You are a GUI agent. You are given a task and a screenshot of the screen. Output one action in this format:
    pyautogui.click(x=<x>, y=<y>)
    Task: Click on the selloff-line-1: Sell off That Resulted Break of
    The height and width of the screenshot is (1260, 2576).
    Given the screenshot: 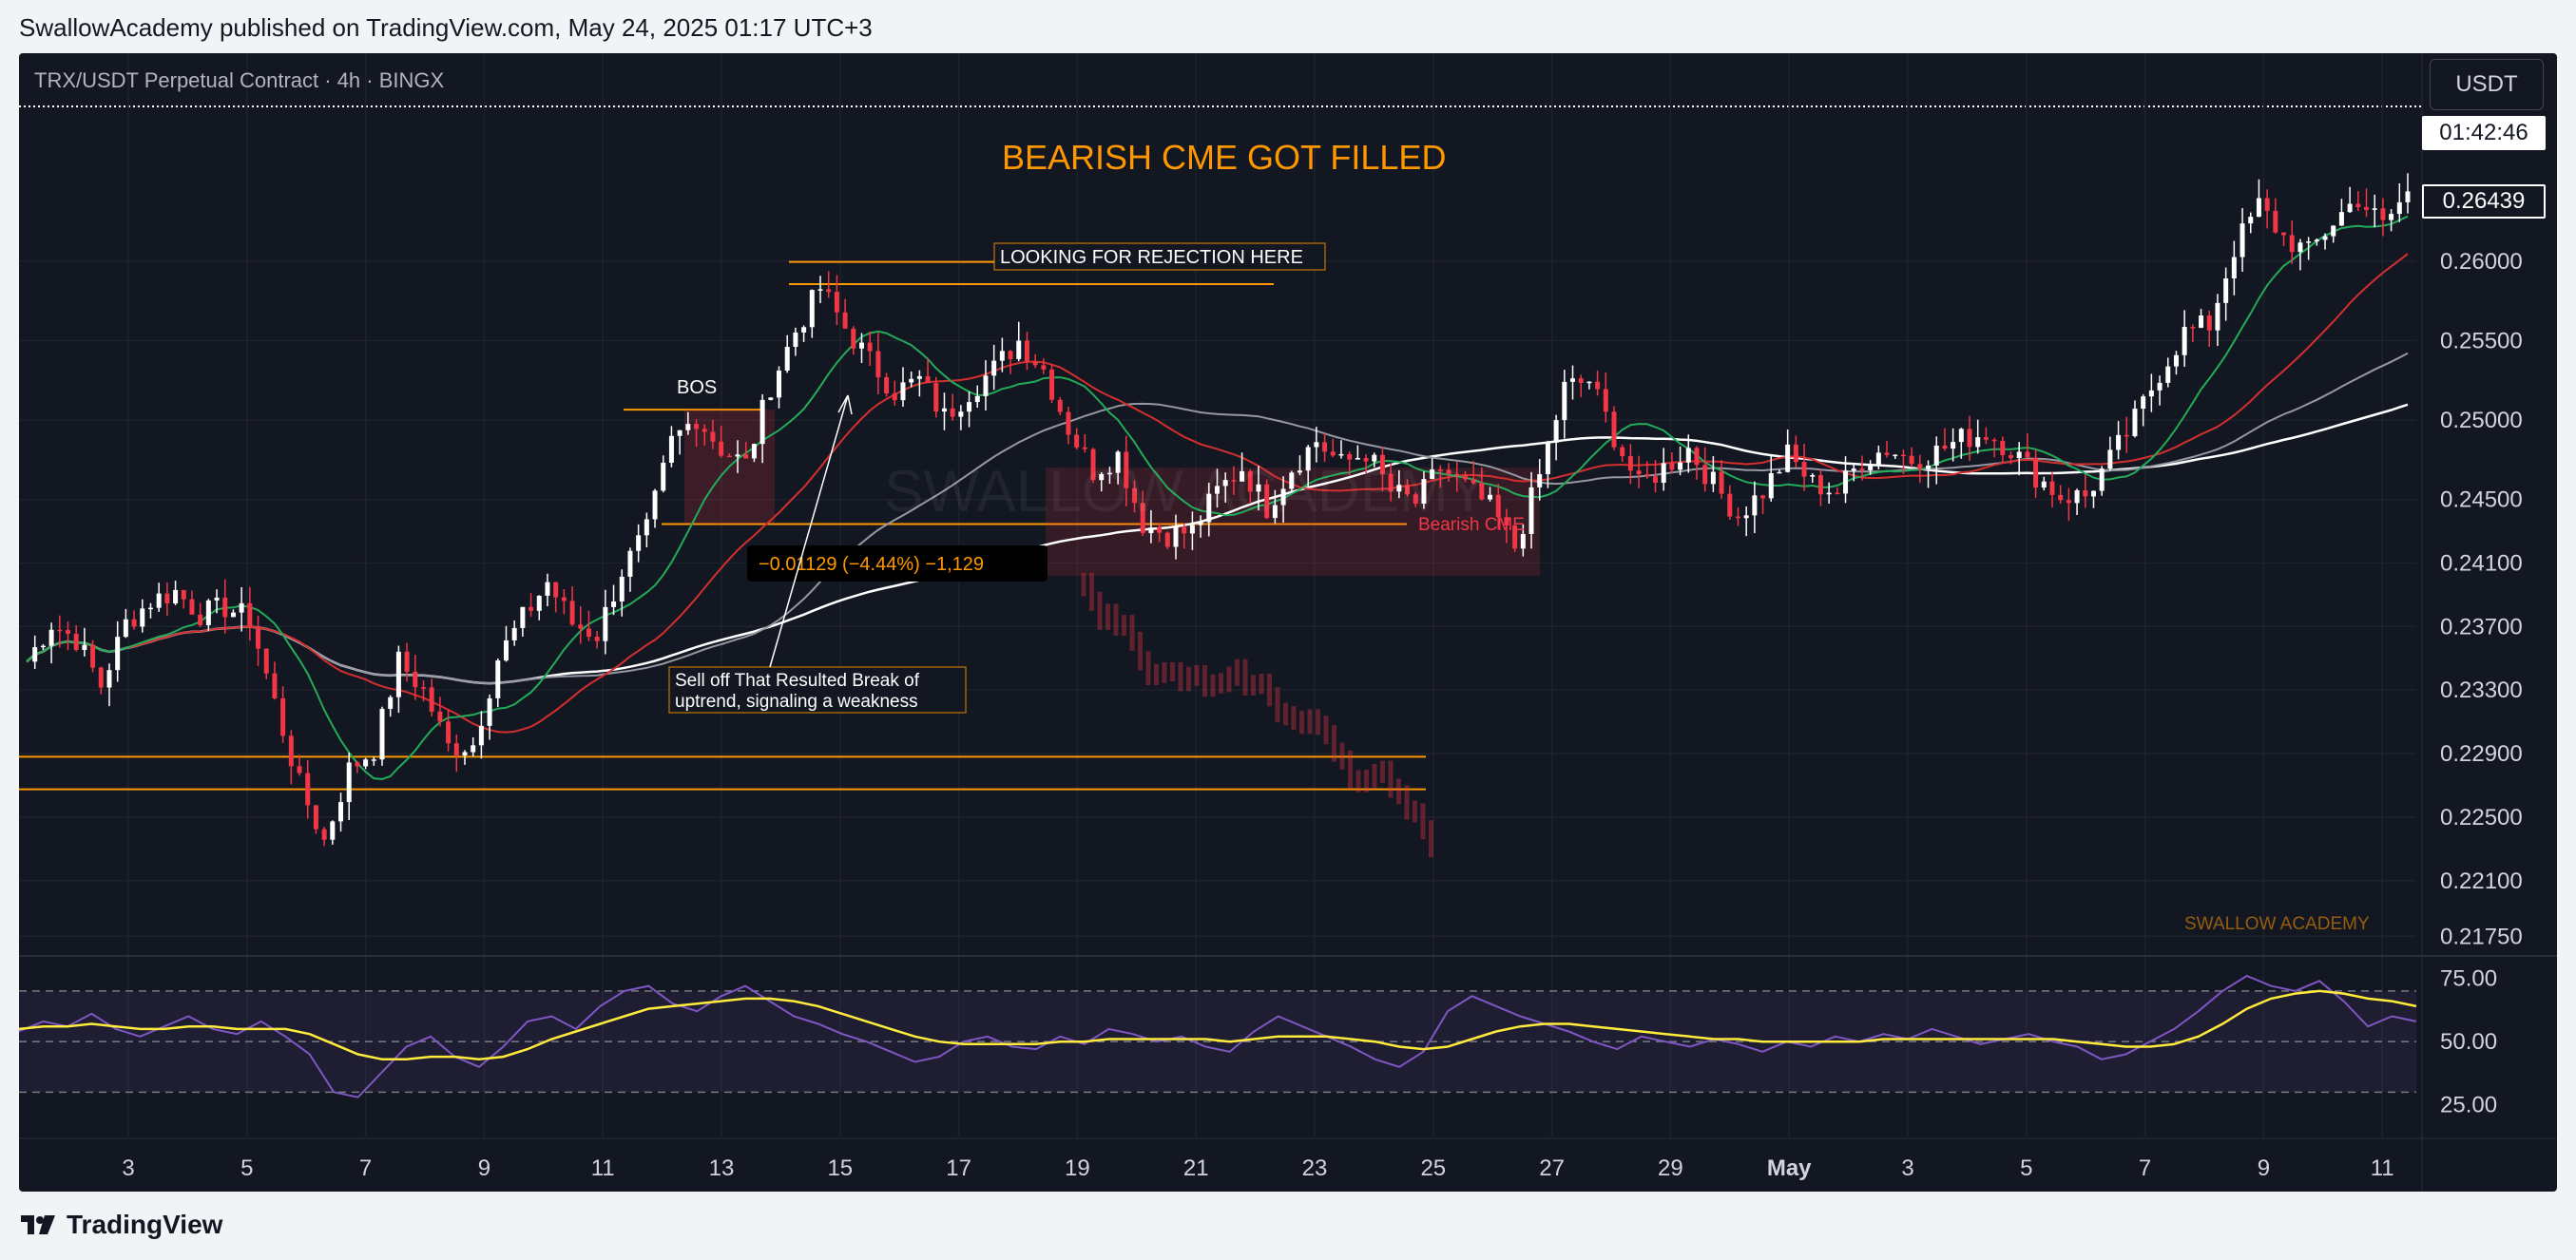 What is the action you would take?
    pyautogui.click(x=798, y=681)
    